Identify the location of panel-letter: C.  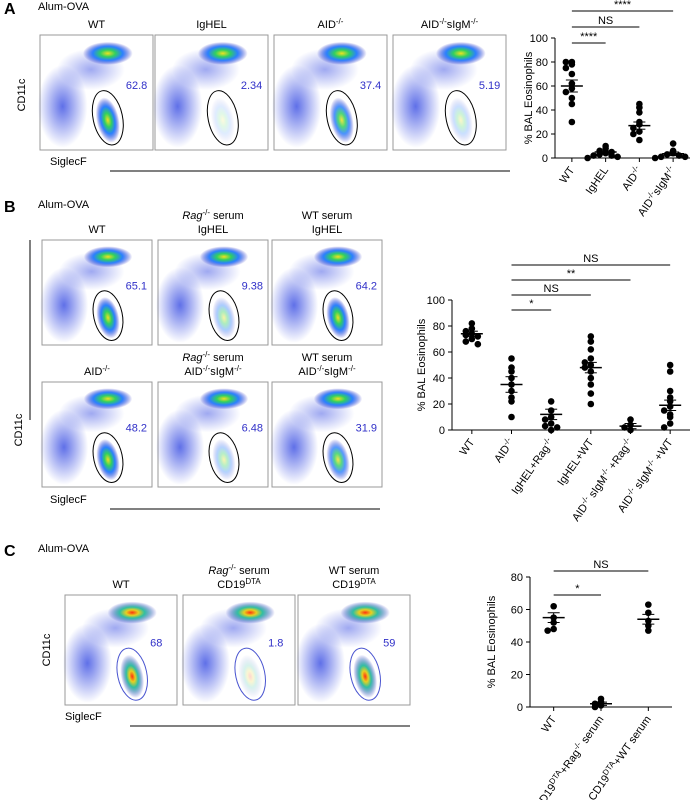
(10, 551).